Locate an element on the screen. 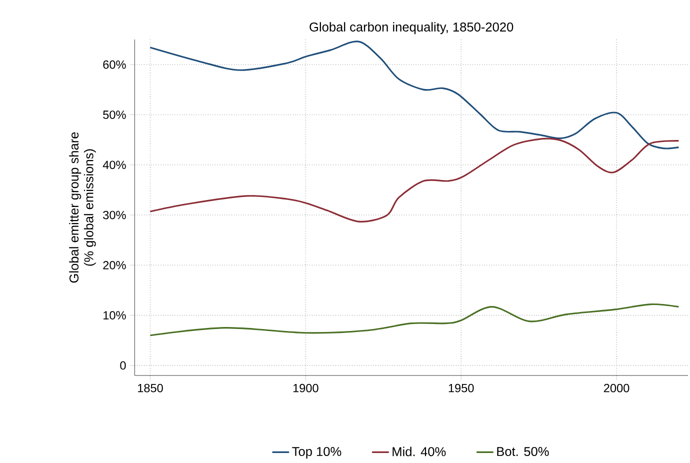 This screenshot has height=463, width=690. chart-title: Global carbon inequality, 1850-2020 is located at coordinates (412, 28).